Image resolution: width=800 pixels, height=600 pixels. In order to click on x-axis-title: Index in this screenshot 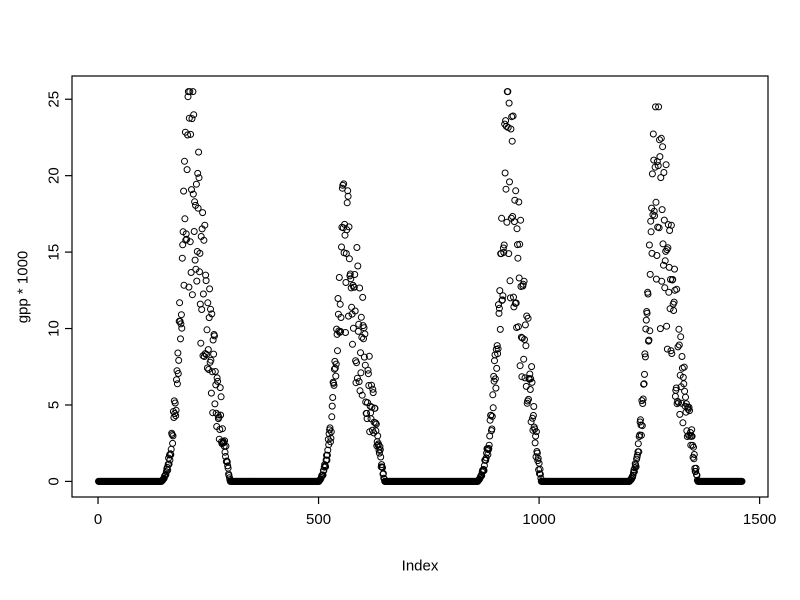, I will do `click(420, 566)`.